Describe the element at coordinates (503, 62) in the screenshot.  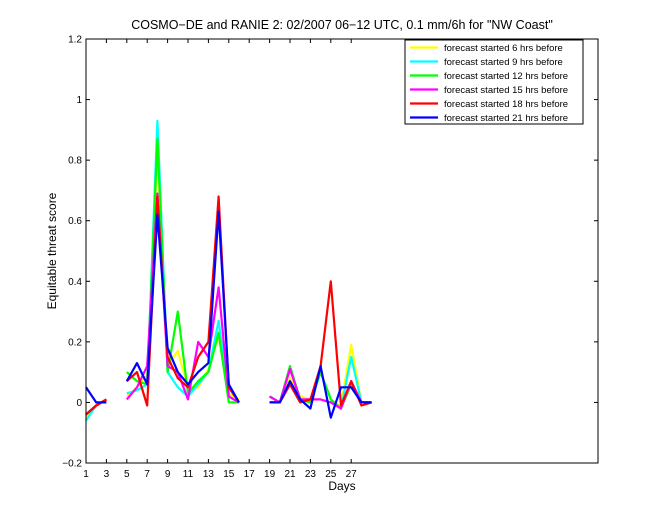
I see `legend-label: forecast started 9 hrs before` at that location.